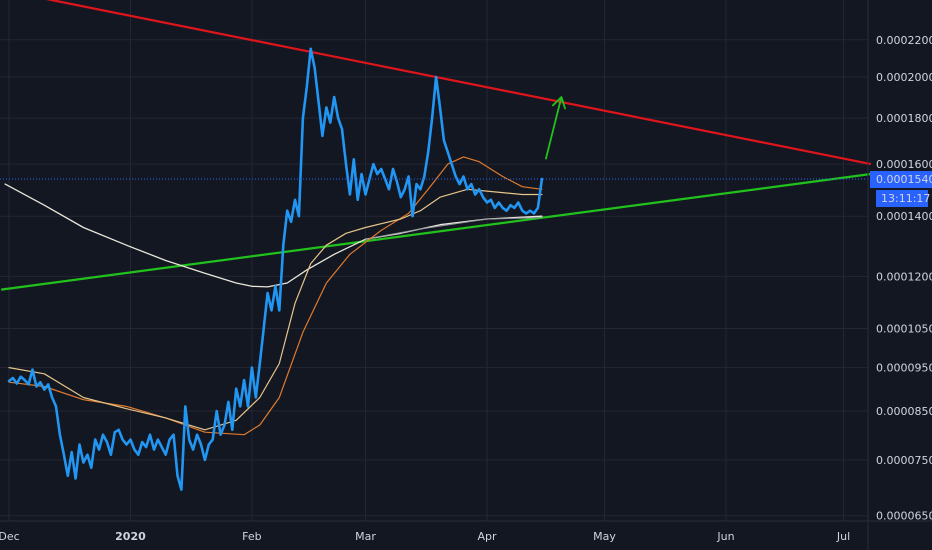  I want to click on countdown-badge, so click(902, 199).